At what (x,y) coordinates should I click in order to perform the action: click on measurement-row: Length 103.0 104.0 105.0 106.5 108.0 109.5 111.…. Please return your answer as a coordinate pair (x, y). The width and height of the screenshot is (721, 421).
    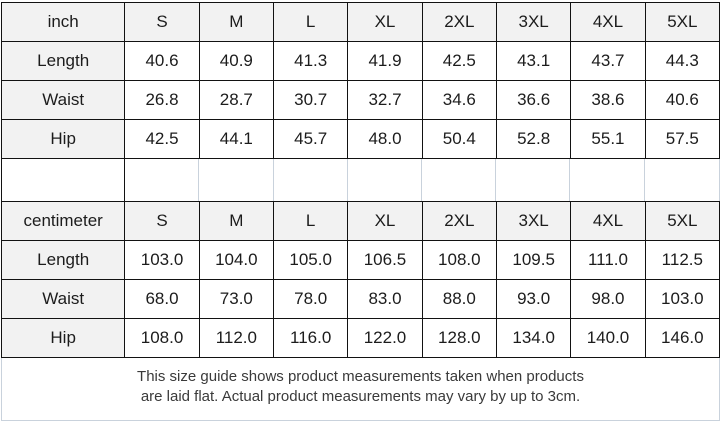
    Looking at the image, I should click on (360, 260).